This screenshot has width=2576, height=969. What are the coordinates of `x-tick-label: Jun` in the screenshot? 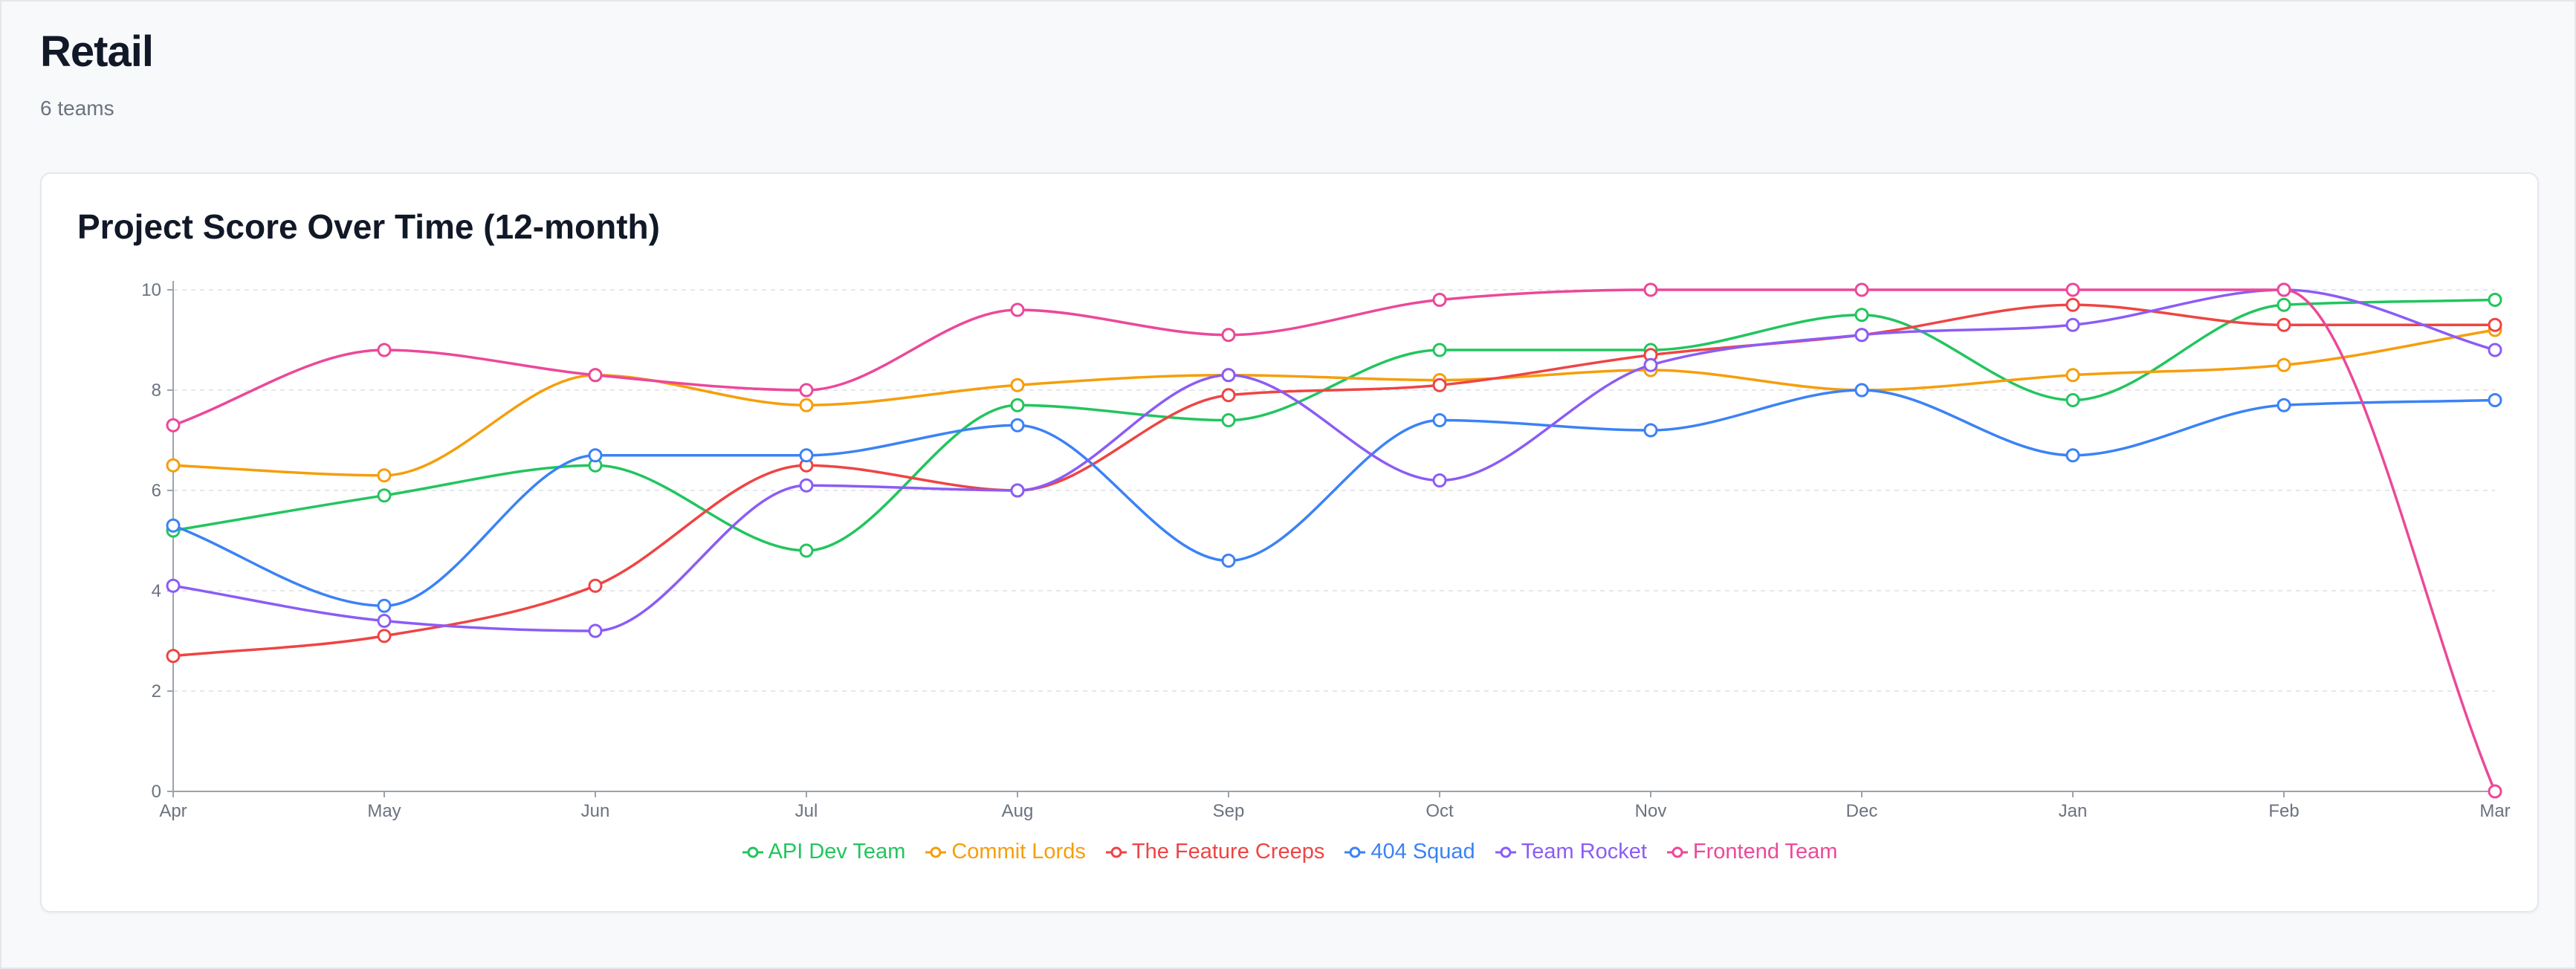 It's located at (595, 811).